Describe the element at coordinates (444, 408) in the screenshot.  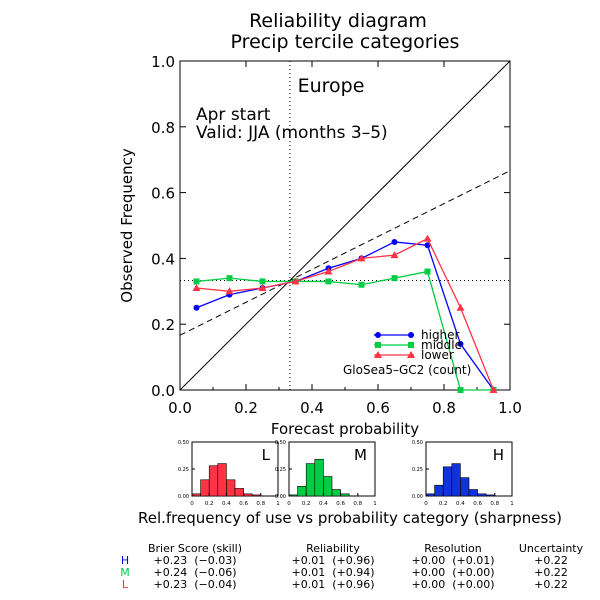
I see `x-tick-label: 0.8` at that location.